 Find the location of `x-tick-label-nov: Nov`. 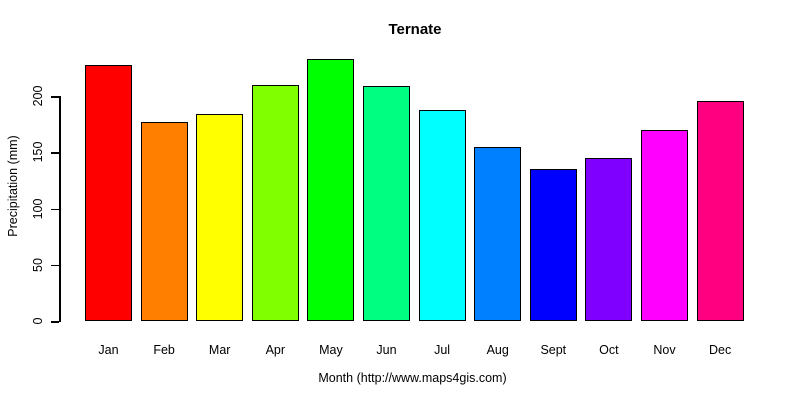

x-tick-label-nov: Nov is located at coordinates (664, 350).